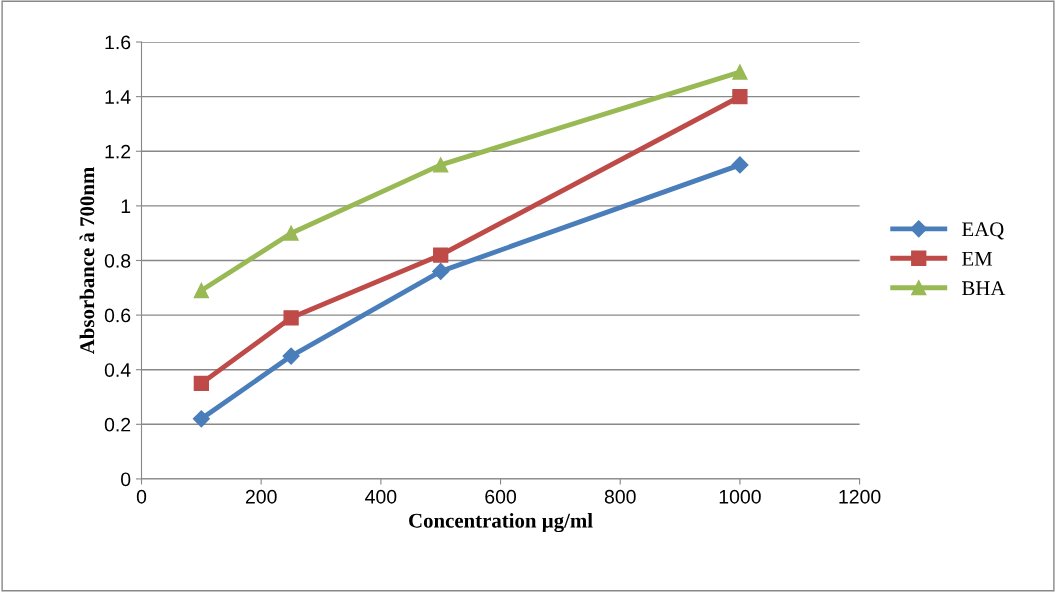 Image resolution: width=1056 pixels, height=592 pixels. I want to click on y-tick-label: 1.4, so click(118, 97).